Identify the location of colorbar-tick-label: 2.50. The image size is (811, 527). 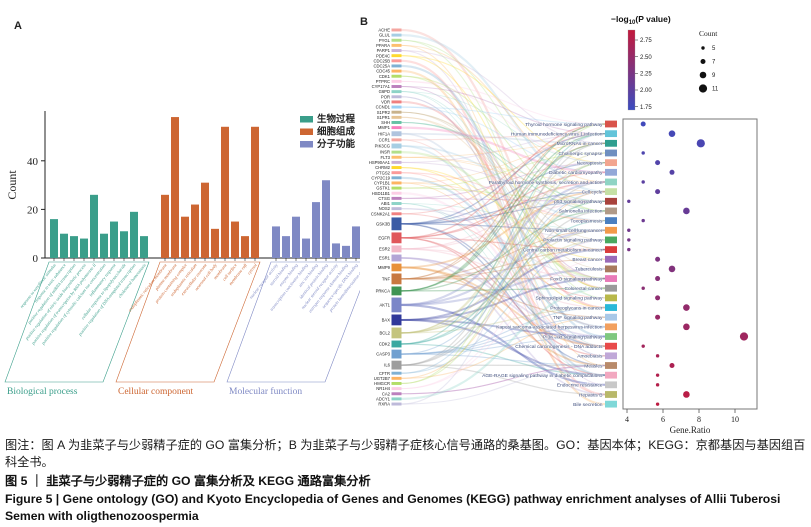
(646, 58).